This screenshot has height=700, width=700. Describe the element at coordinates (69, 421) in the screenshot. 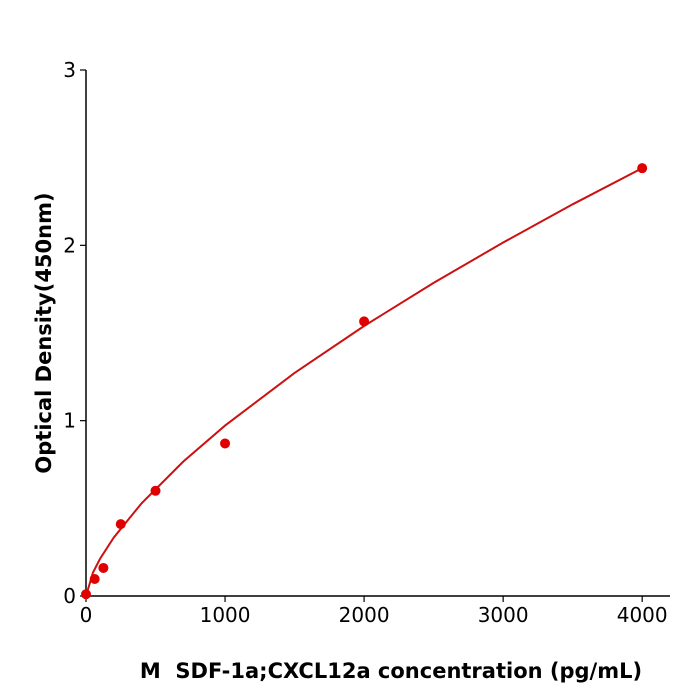

I see `y-tick-label: 1` at that location.